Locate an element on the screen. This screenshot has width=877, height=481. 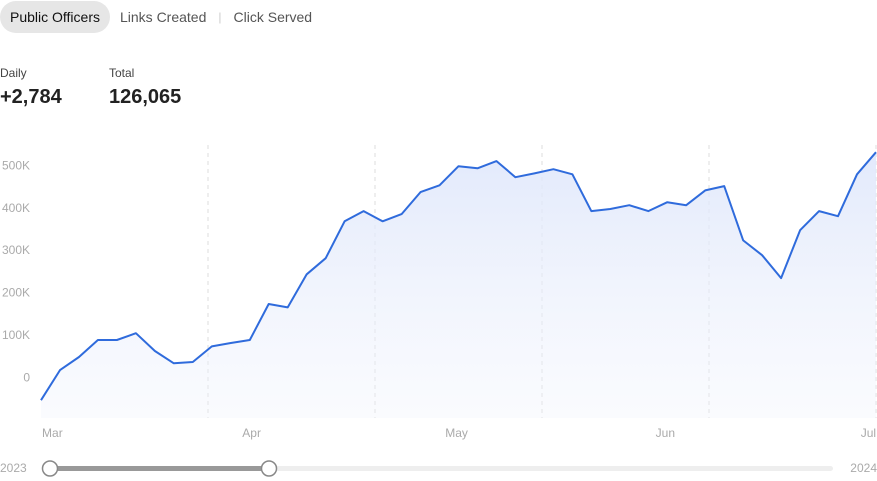
stat: Total 126,065 is located at coordinates (145, 87).